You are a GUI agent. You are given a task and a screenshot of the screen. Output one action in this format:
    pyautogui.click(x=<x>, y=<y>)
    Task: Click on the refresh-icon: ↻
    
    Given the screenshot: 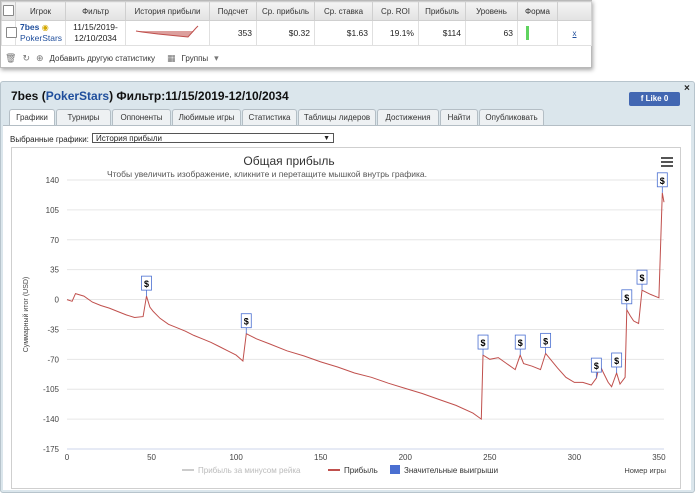 What is the action you would take?
    pyautogui.click(x=26, y=57)
    